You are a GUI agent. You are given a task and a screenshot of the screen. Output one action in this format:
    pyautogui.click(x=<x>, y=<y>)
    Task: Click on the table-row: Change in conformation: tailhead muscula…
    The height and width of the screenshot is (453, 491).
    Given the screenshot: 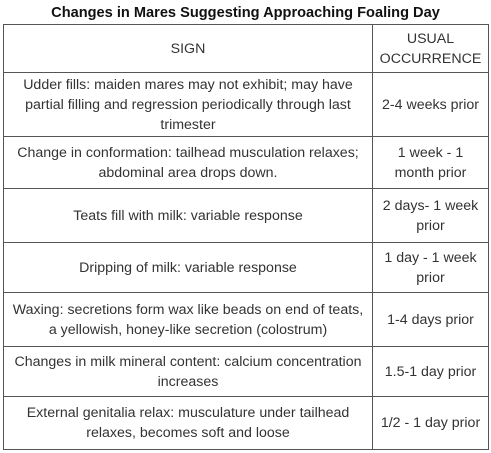 What is the action you would take?
    pyautogui.click(x=246, y=162)
    